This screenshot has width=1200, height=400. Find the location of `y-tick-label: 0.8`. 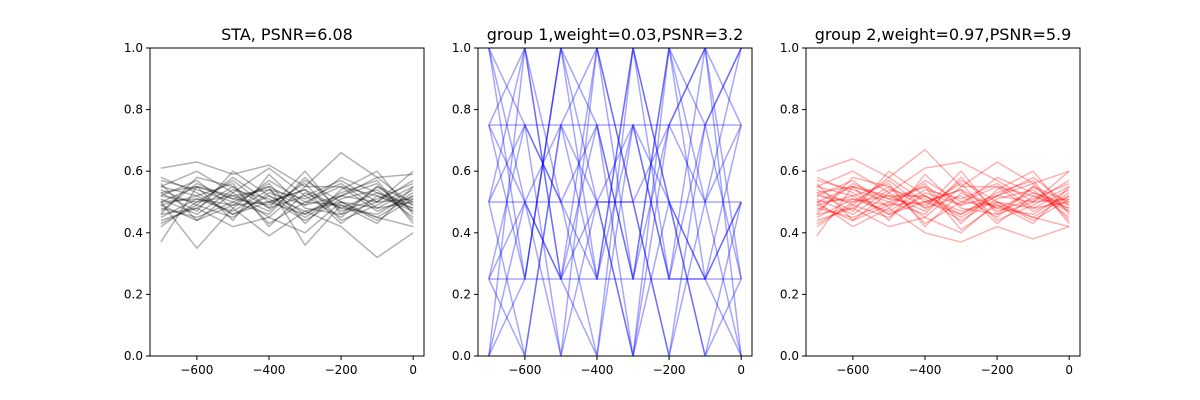

y-tick-label: 0.8 is located at coordinates (789, 110).